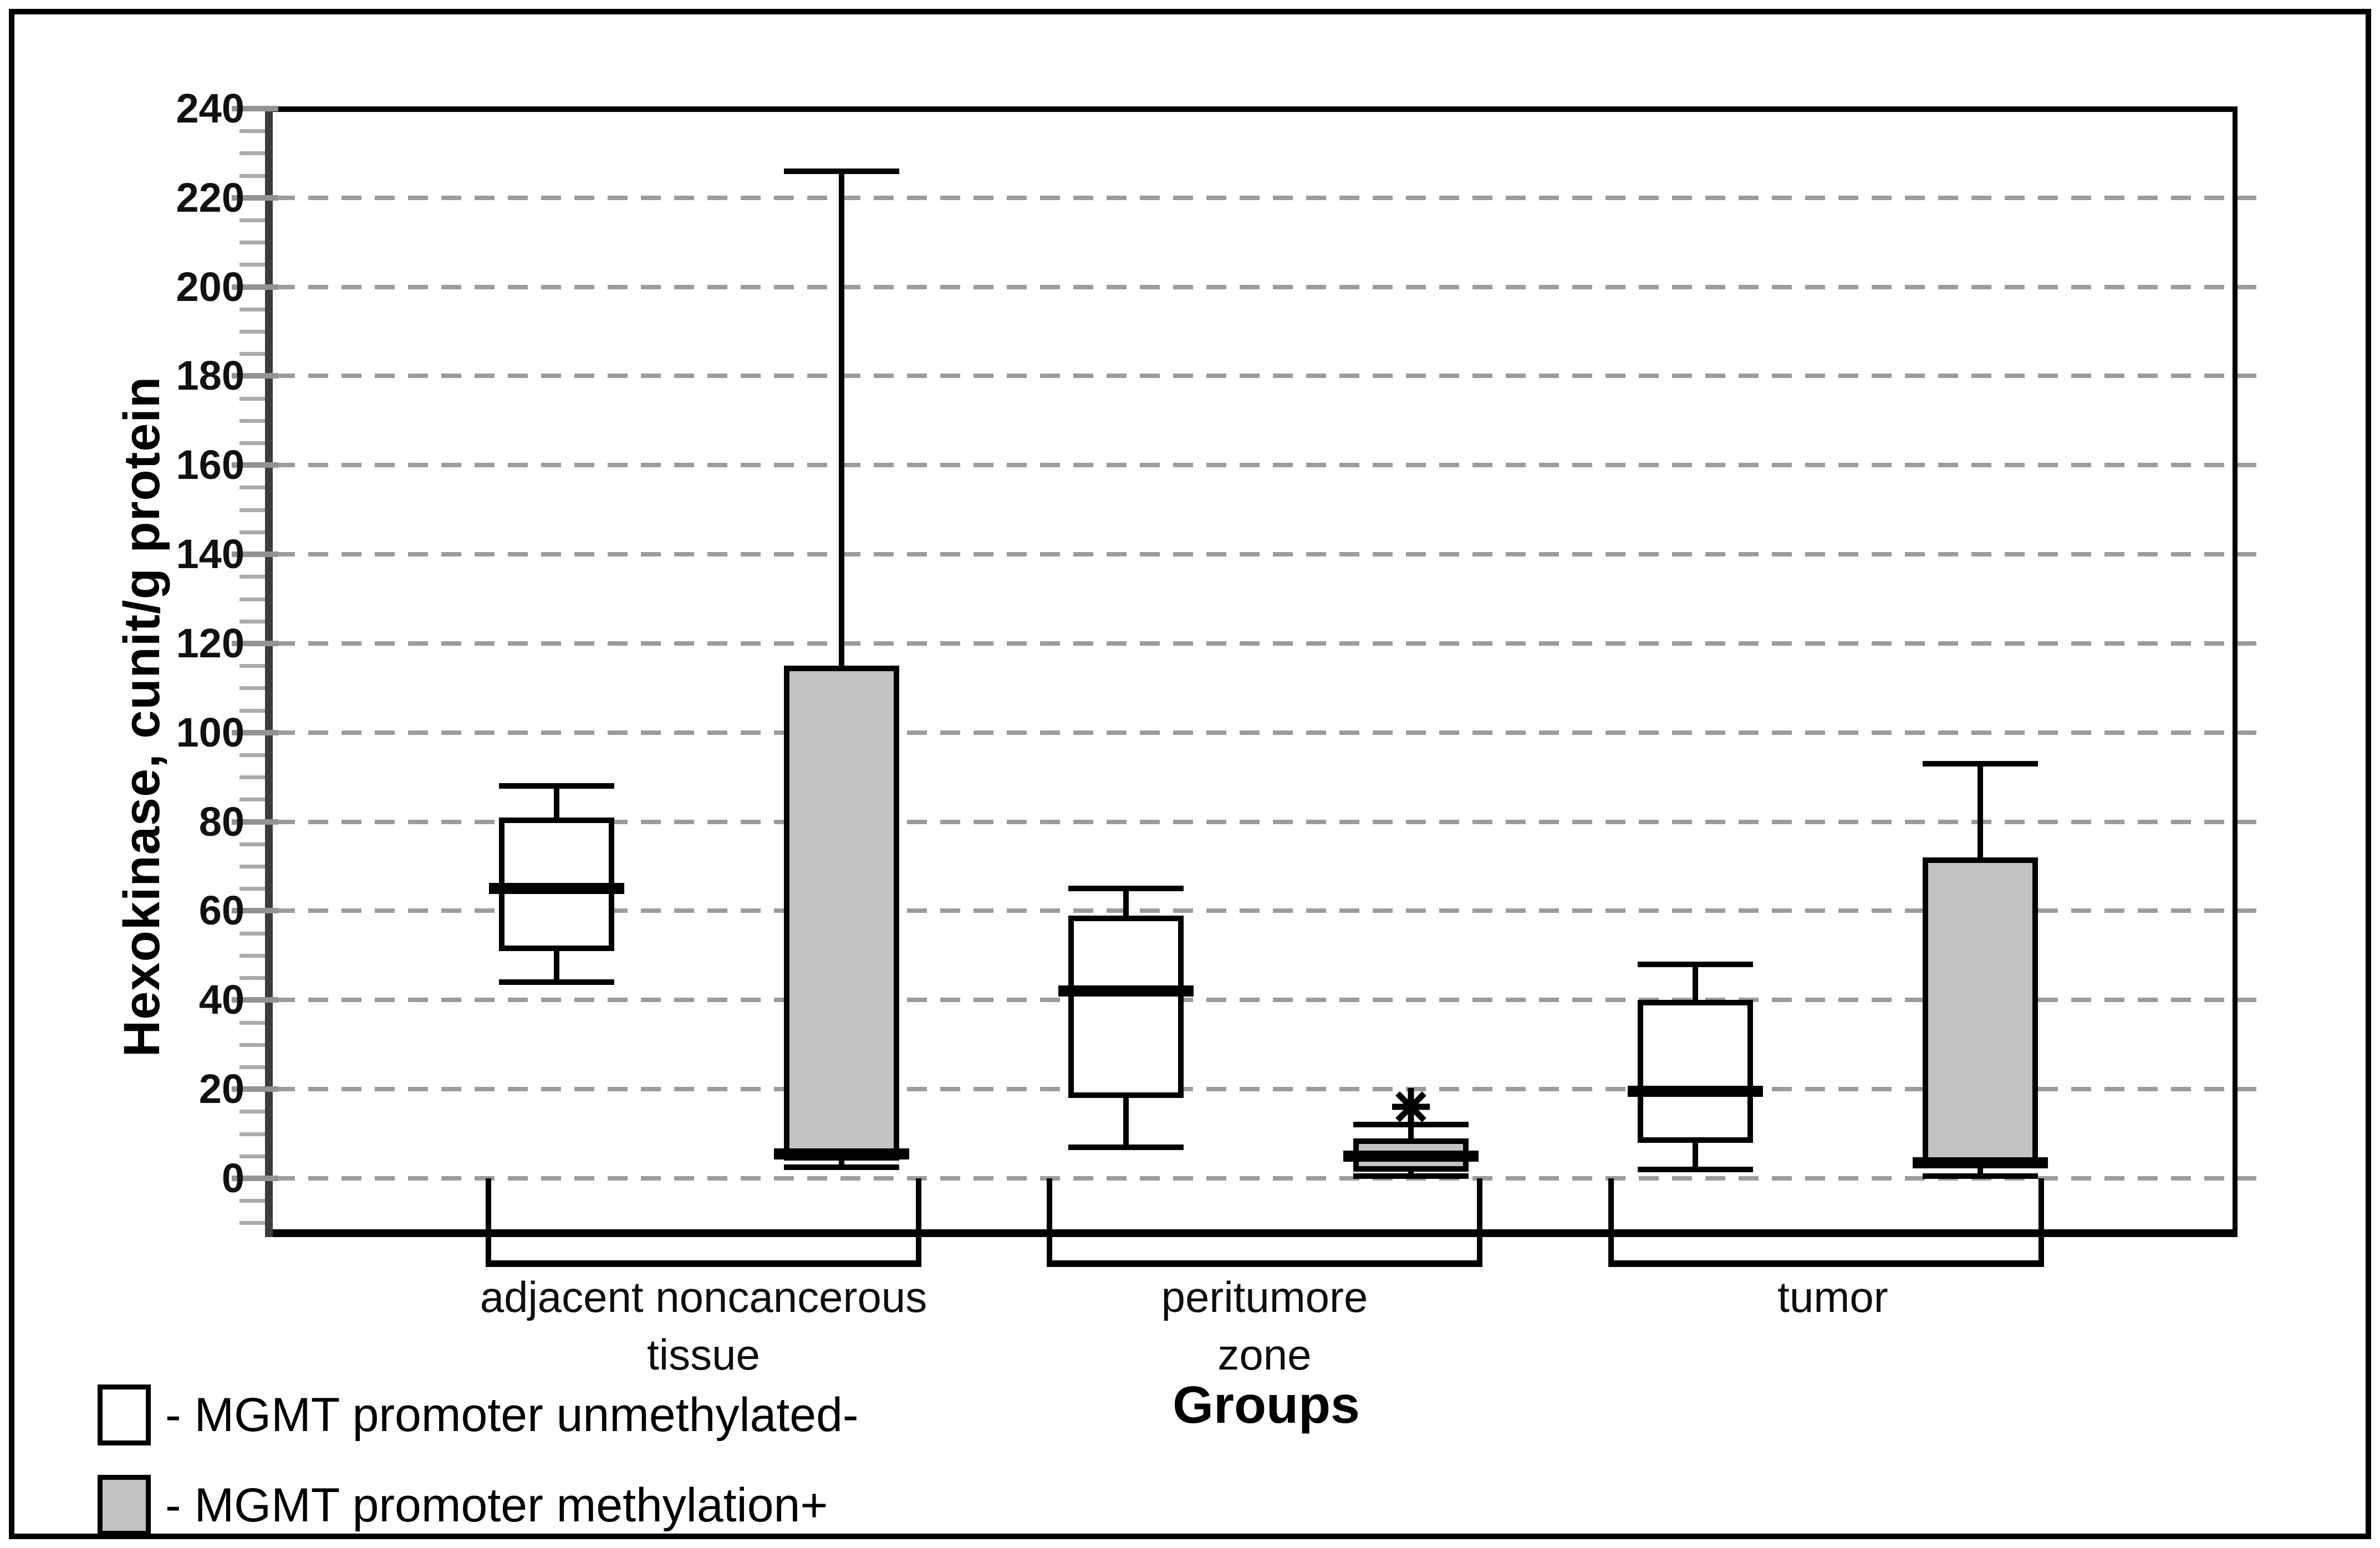  What do you see at coordinates (1695, 1156) in the screenshot?
I see `unmethylated-box-3-lower-whisker` at bounding box center [1695, 1156].